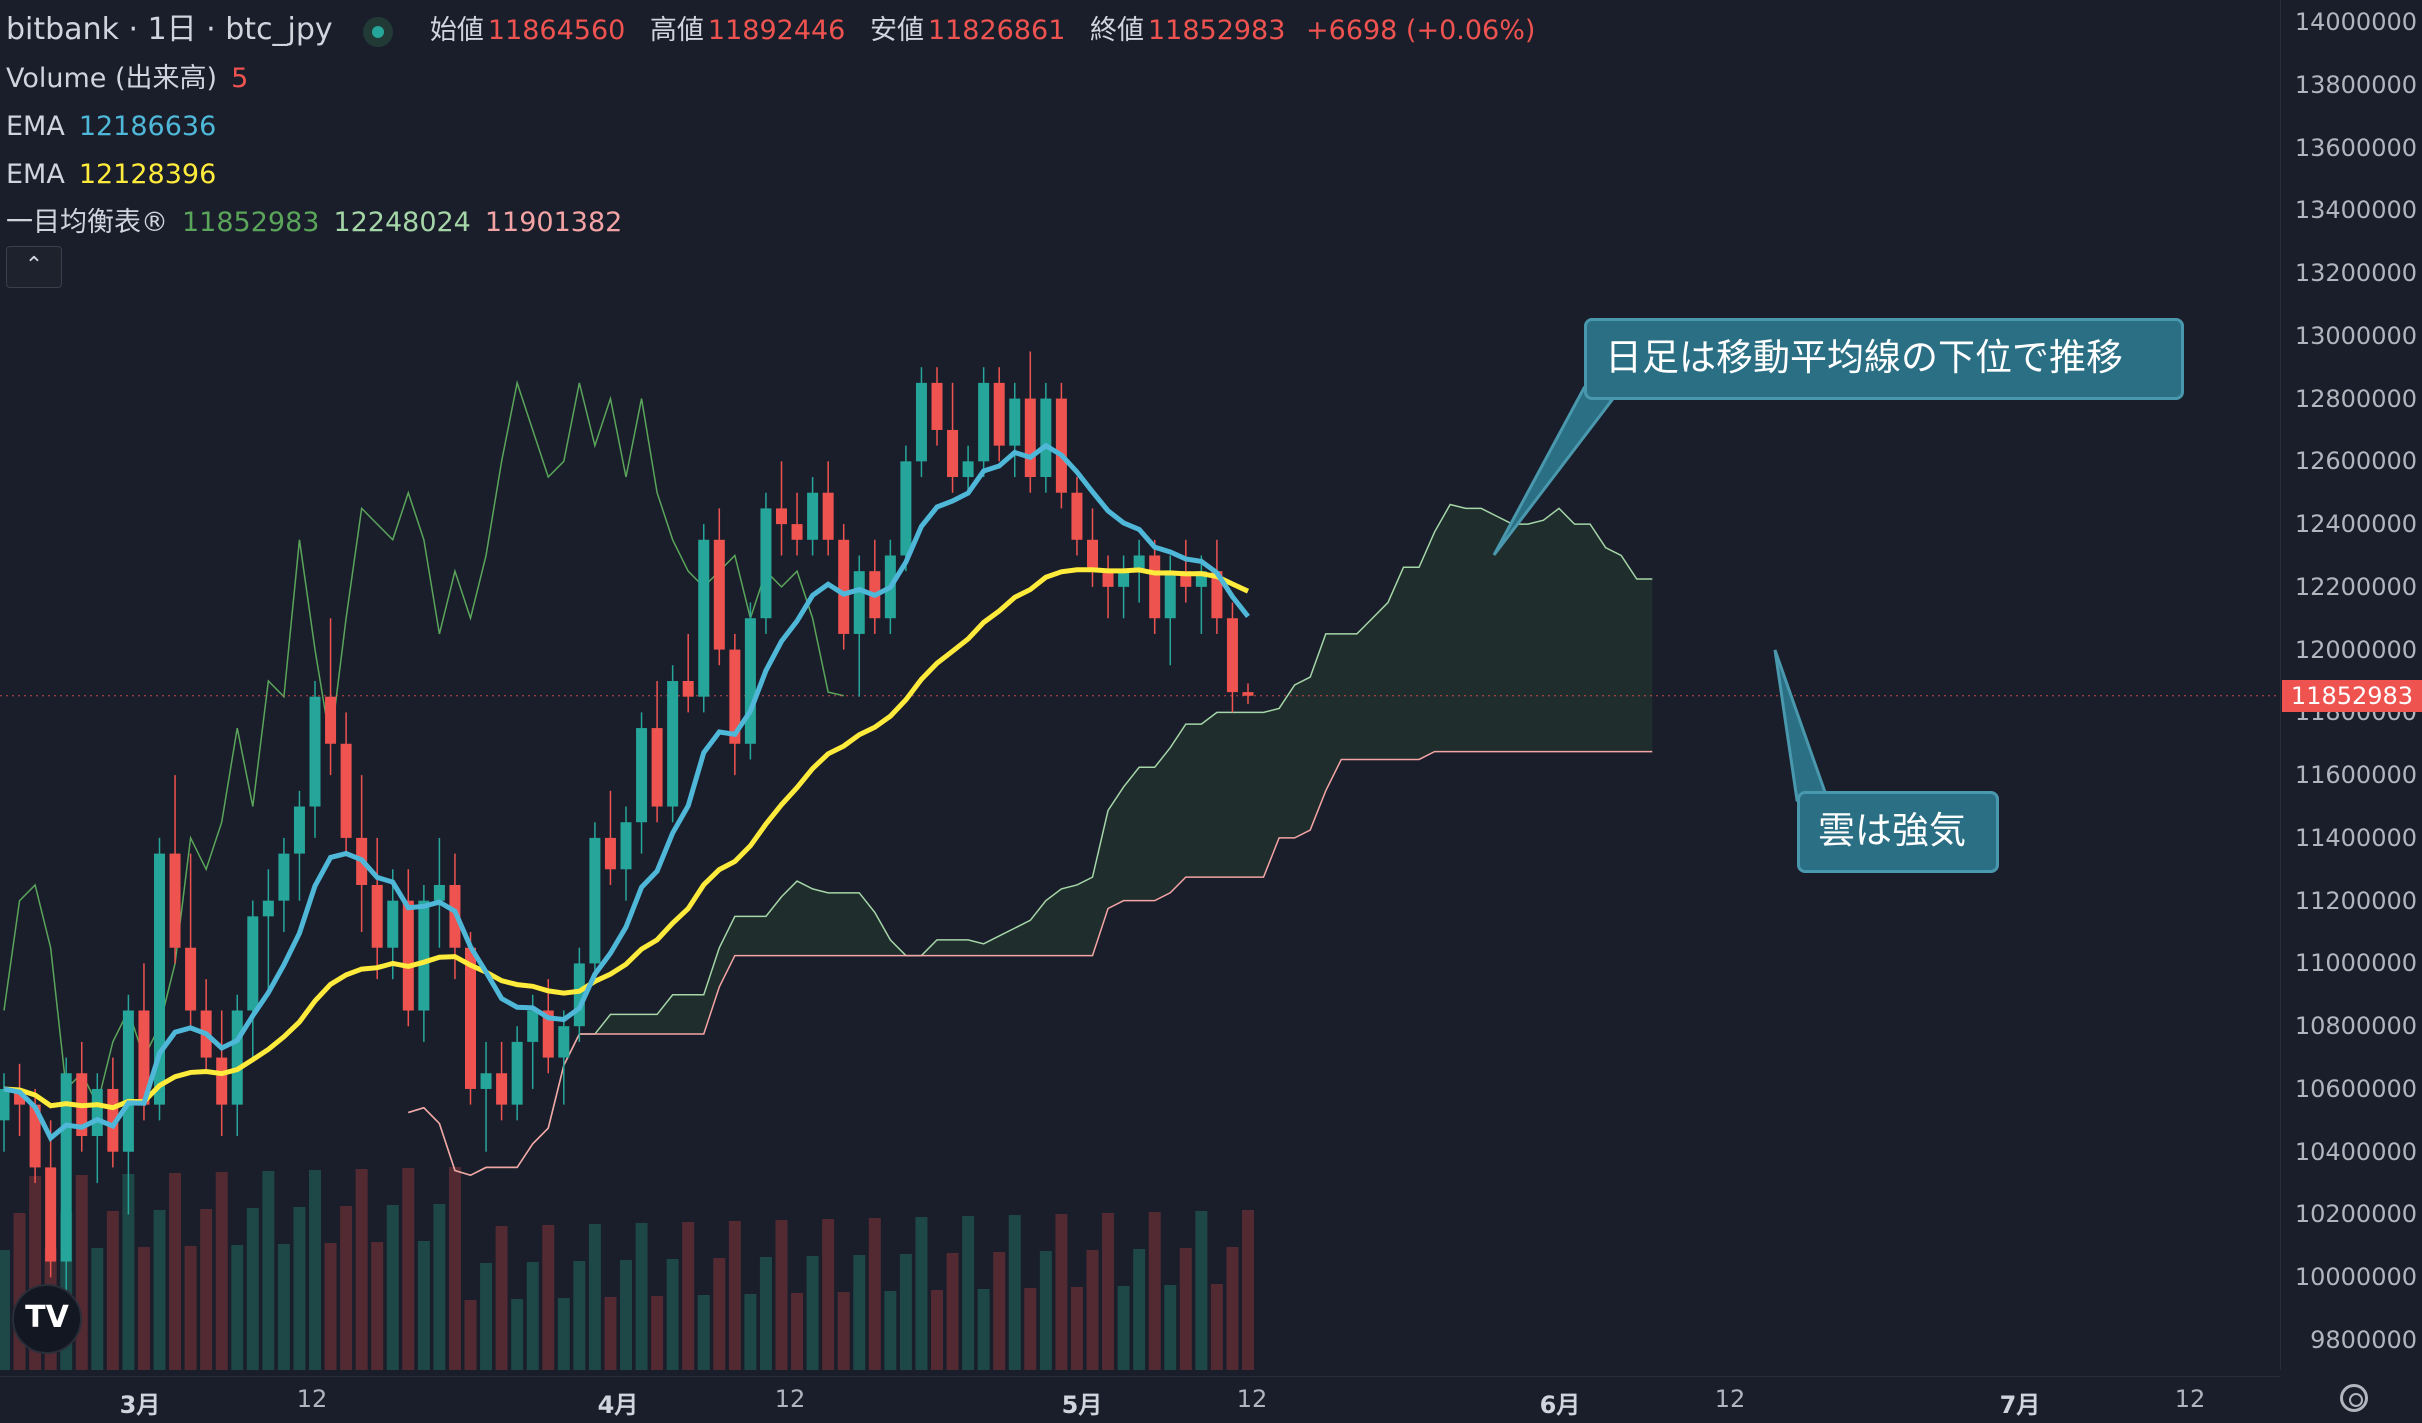  What do you see at coordinates (1884, 359) in the screenshot?
I see `annotation-callout-ma: 日足は移動平均線の下位で推移` at bounding box center [1884, 359].